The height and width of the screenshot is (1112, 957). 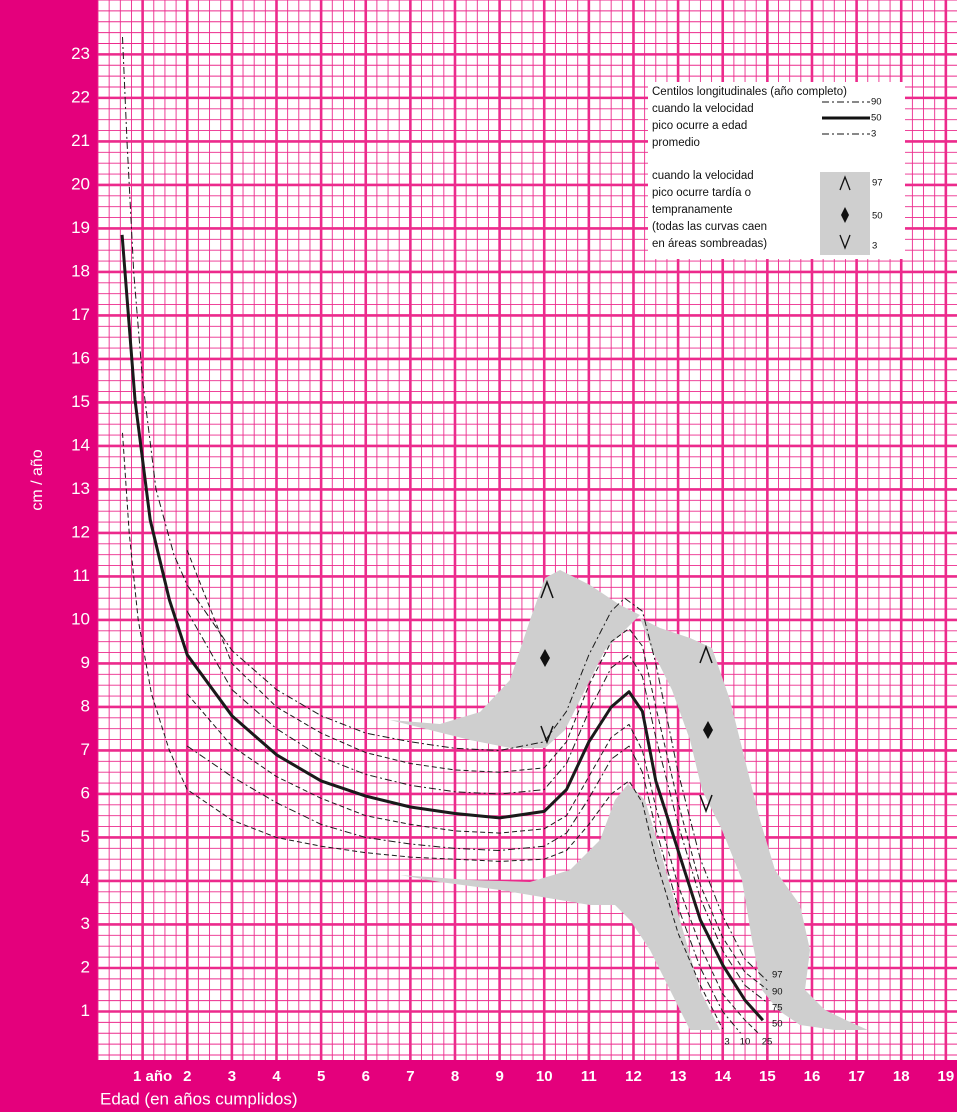 I want to click on y-tick-label: 1, so click(x=85, y=1010).